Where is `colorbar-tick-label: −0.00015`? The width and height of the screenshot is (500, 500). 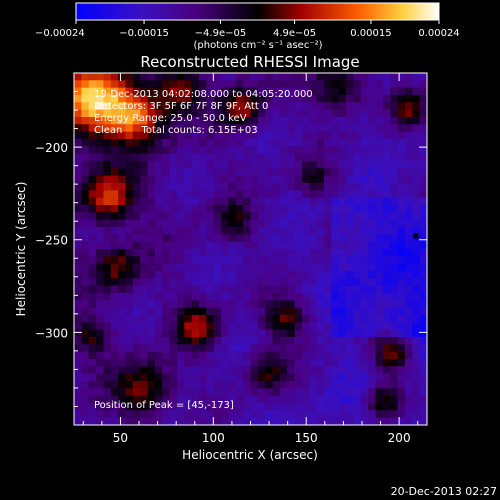
colorbar-tick-label: −0.00015 is located at coordinates (144, 33).